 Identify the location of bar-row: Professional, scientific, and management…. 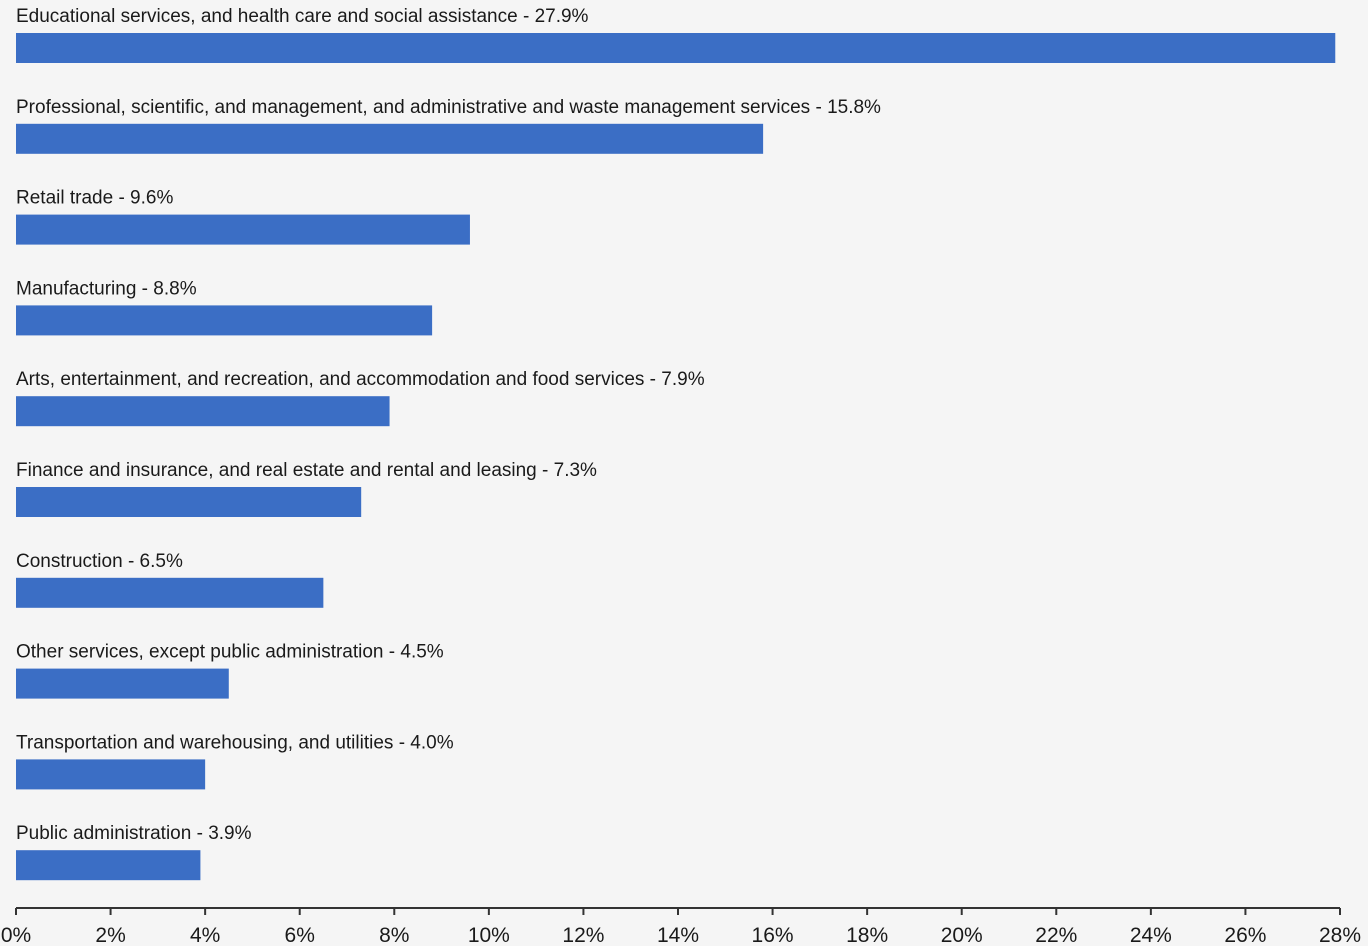
(448, 125).